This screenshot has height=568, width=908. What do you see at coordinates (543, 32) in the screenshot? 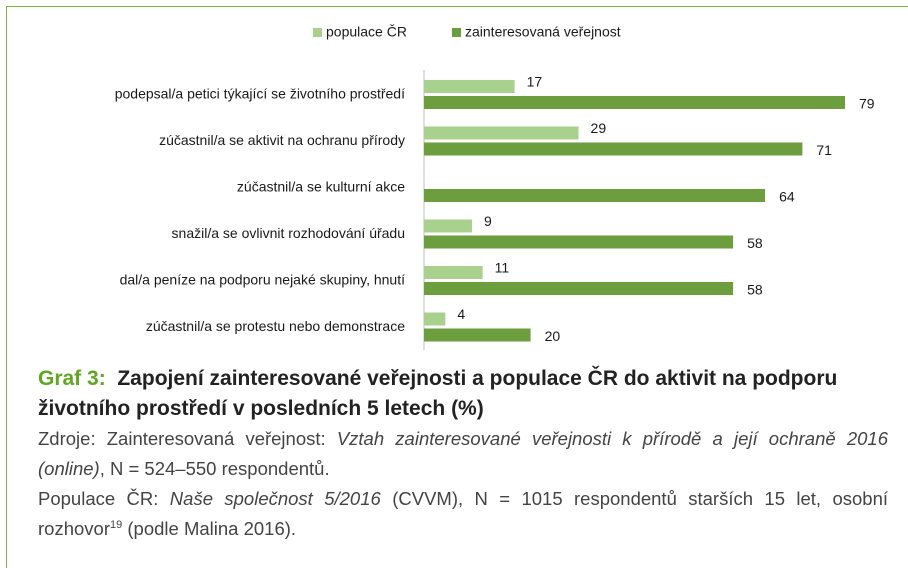
I see `legend-label: zainteresovaná veřejnost` at bounding box center [543, 32].